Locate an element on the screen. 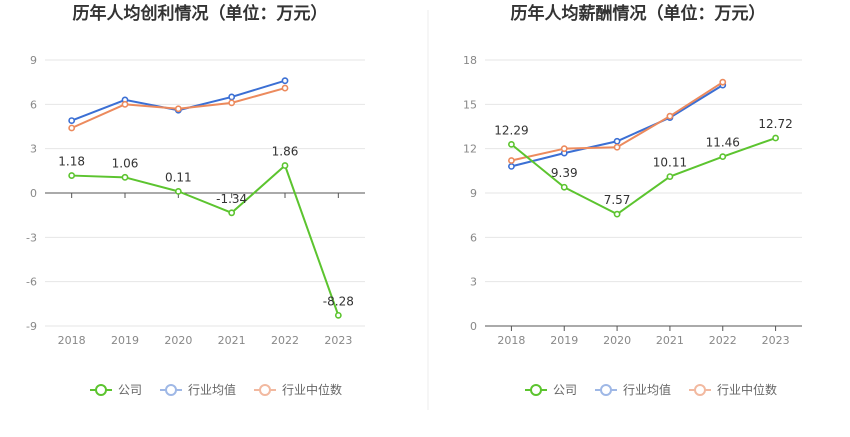 Image resolution: width=850 pixels, height=437 pixels. data-label: 9.39 is located at coordinates (564, 173).